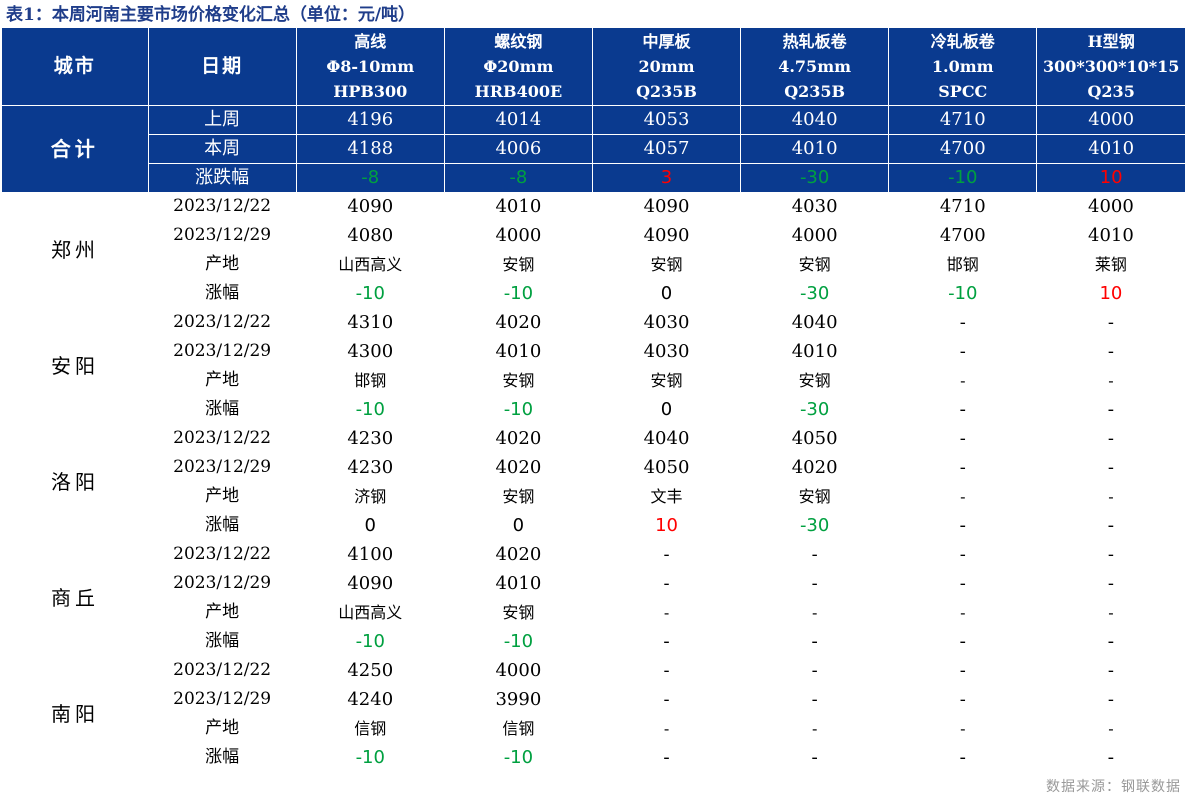  What do you see at coordinates (370, 438) in the screenshot?
I see `price-cell: 4230` at bounding box center [370, 438].